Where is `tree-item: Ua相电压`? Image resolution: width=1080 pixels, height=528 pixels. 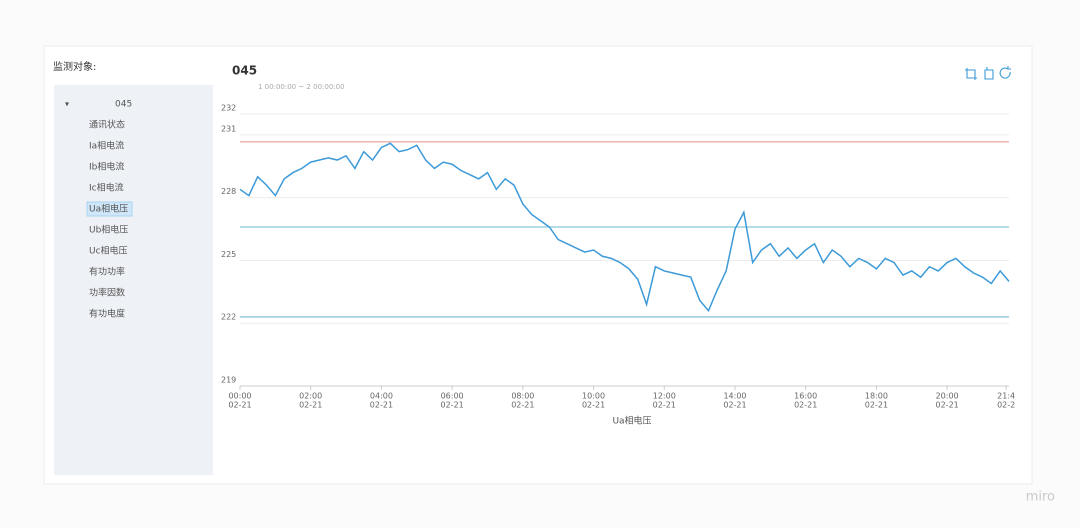 tree-item: Ua相电压 is located at coordinates (108, 209).